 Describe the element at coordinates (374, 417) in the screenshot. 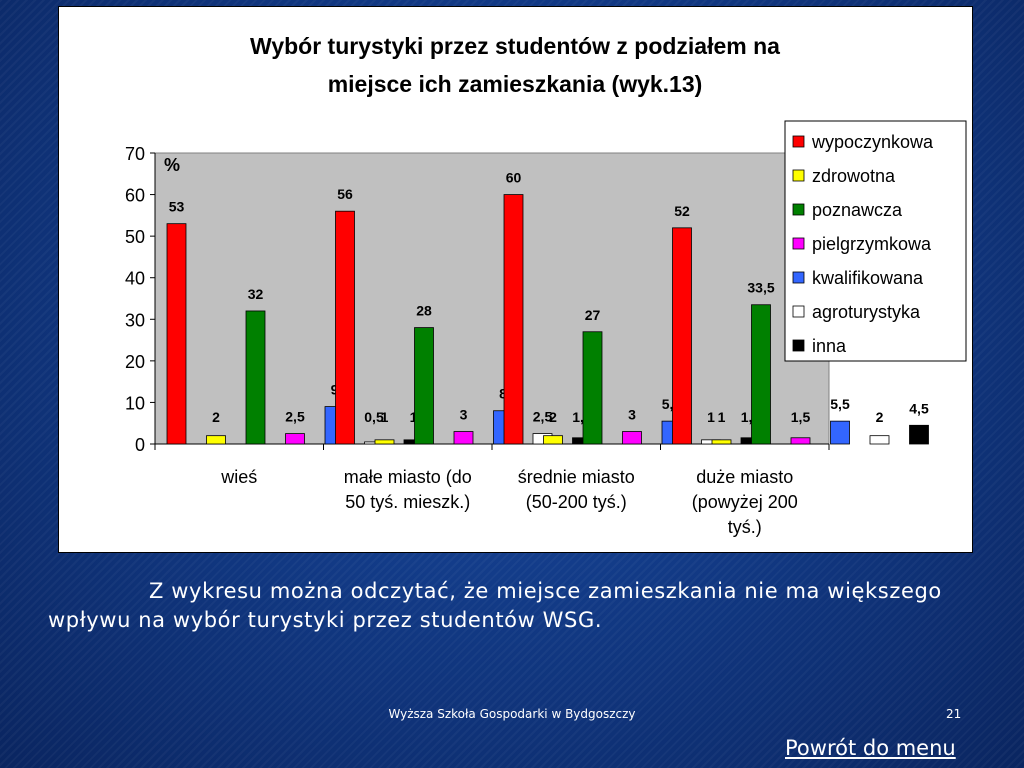

I see `data-label: 0,5` at that location.